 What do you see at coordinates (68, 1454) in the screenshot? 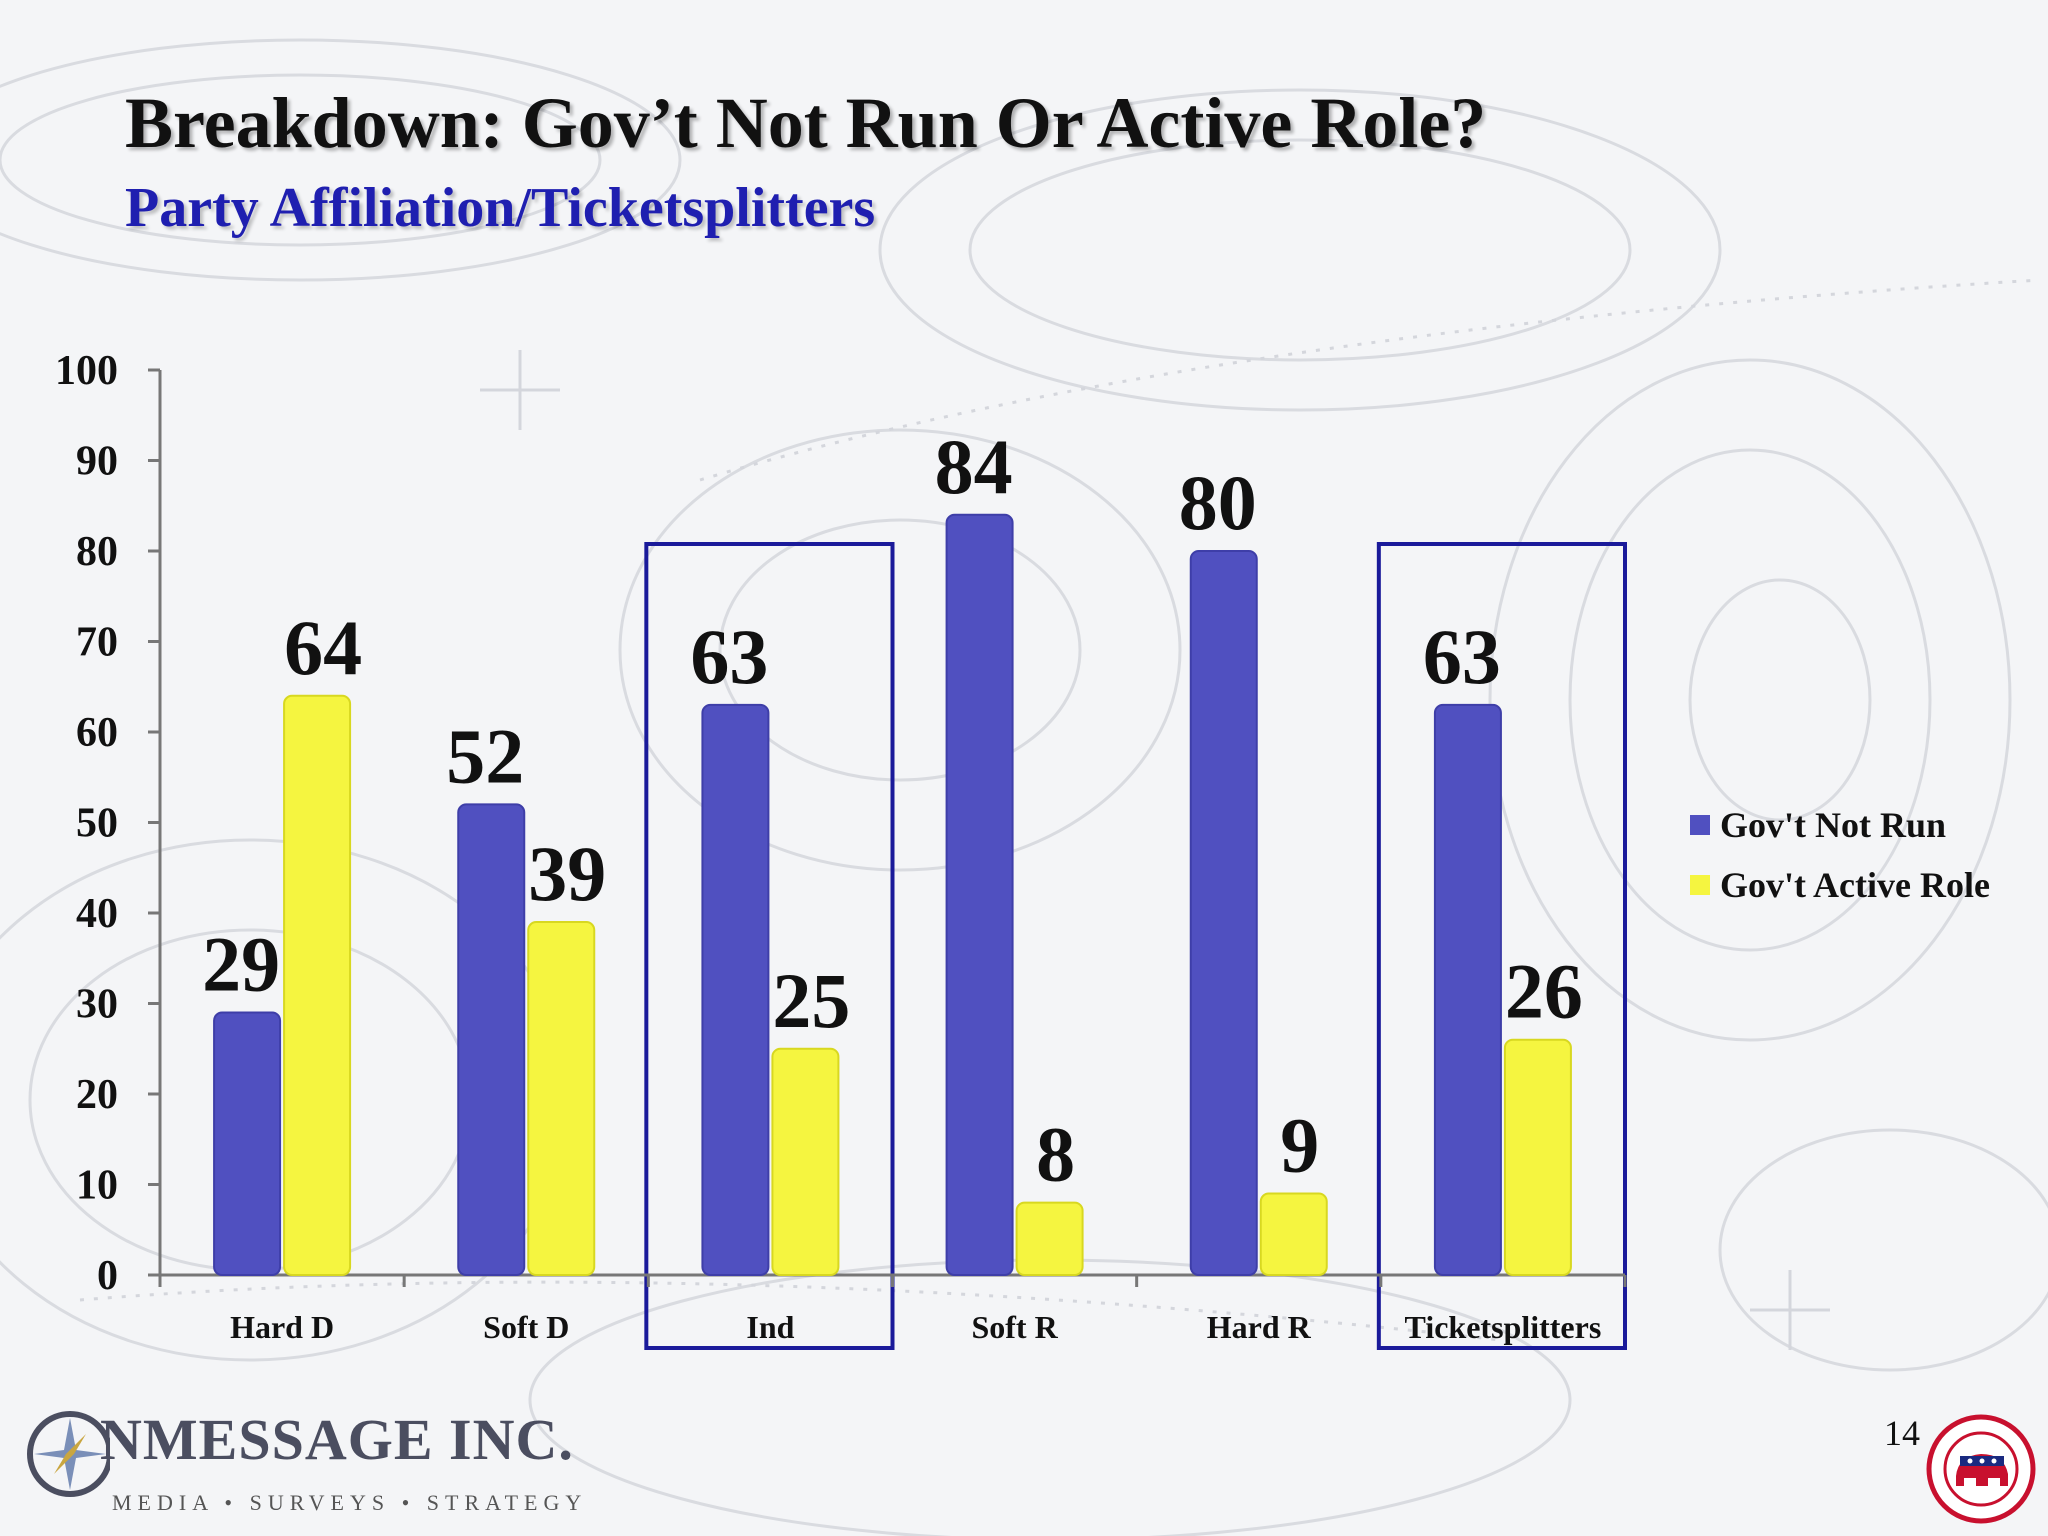
I see `compass-icon` at bounding box center [68, 1454].